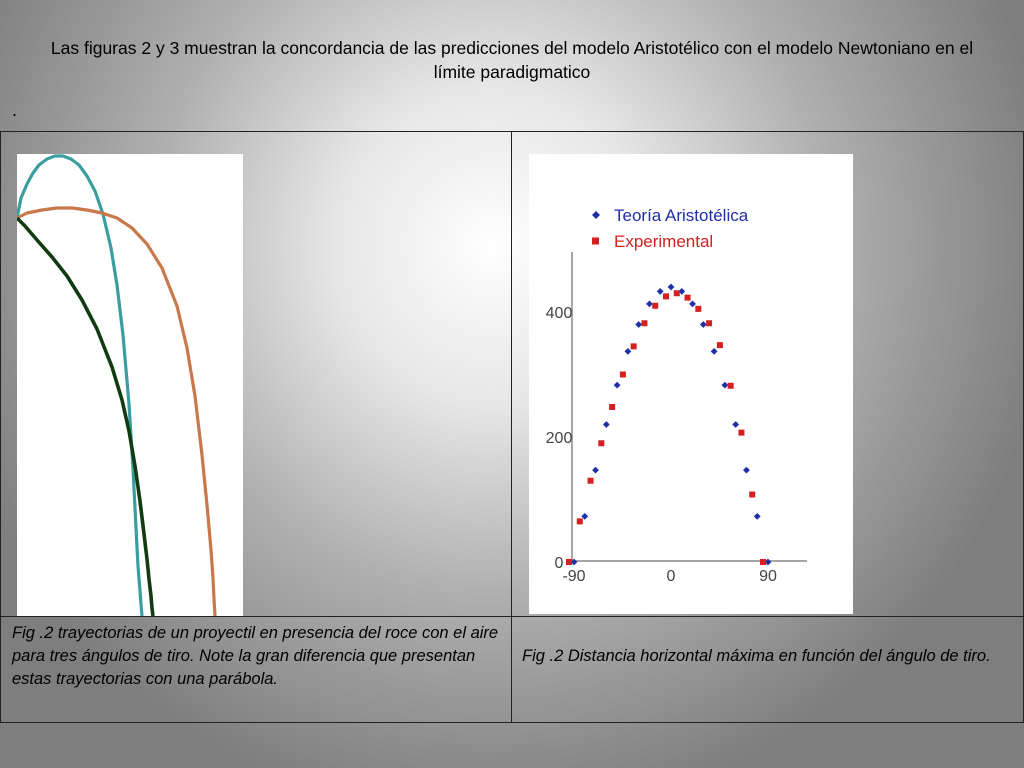 The width and height of the screenshot is (1024, 768). What do you see at coordinates (0, 427) in the screenshot?
I see `table-border-left` at bounding box center [0, 427].